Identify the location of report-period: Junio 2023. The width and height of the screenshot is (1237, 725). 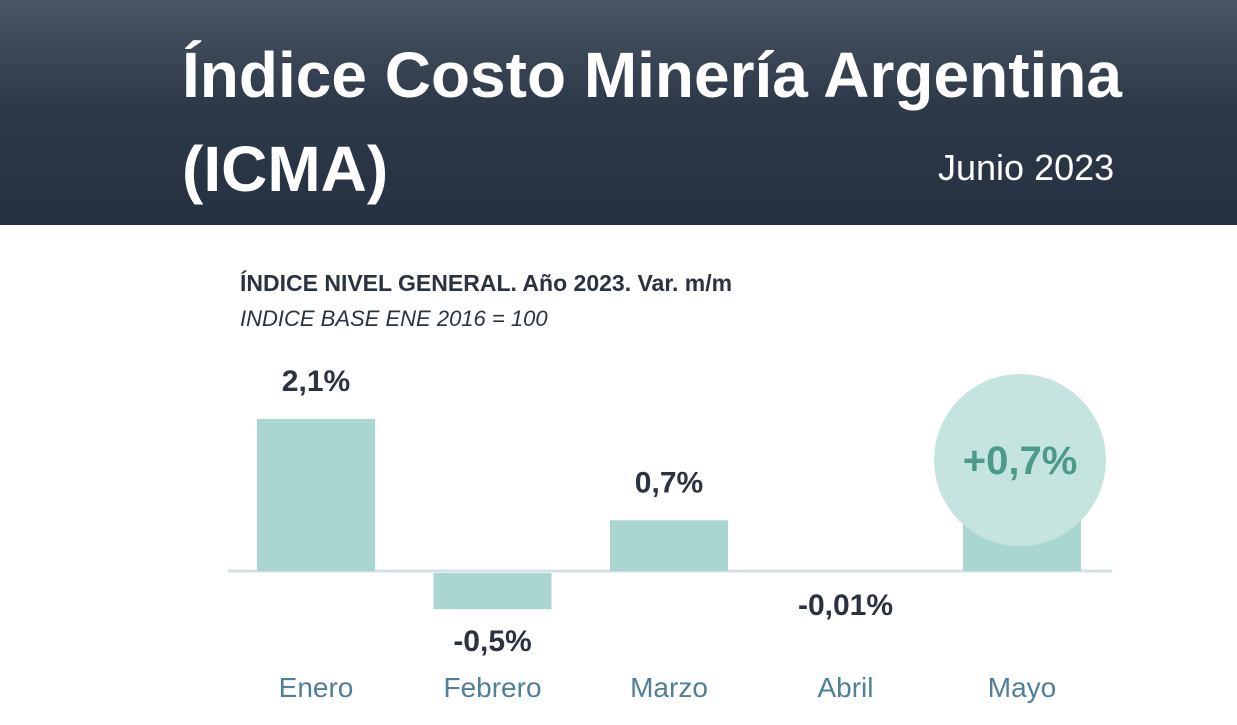
(1026, 167).